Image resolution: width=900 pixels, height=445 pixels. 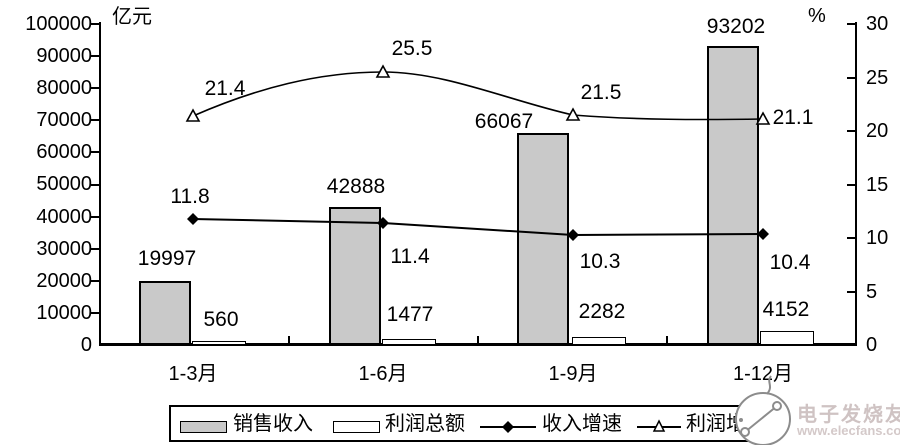 I want to click on point-label-income-growth-q4: 10.4, so click(x=790, y=262).